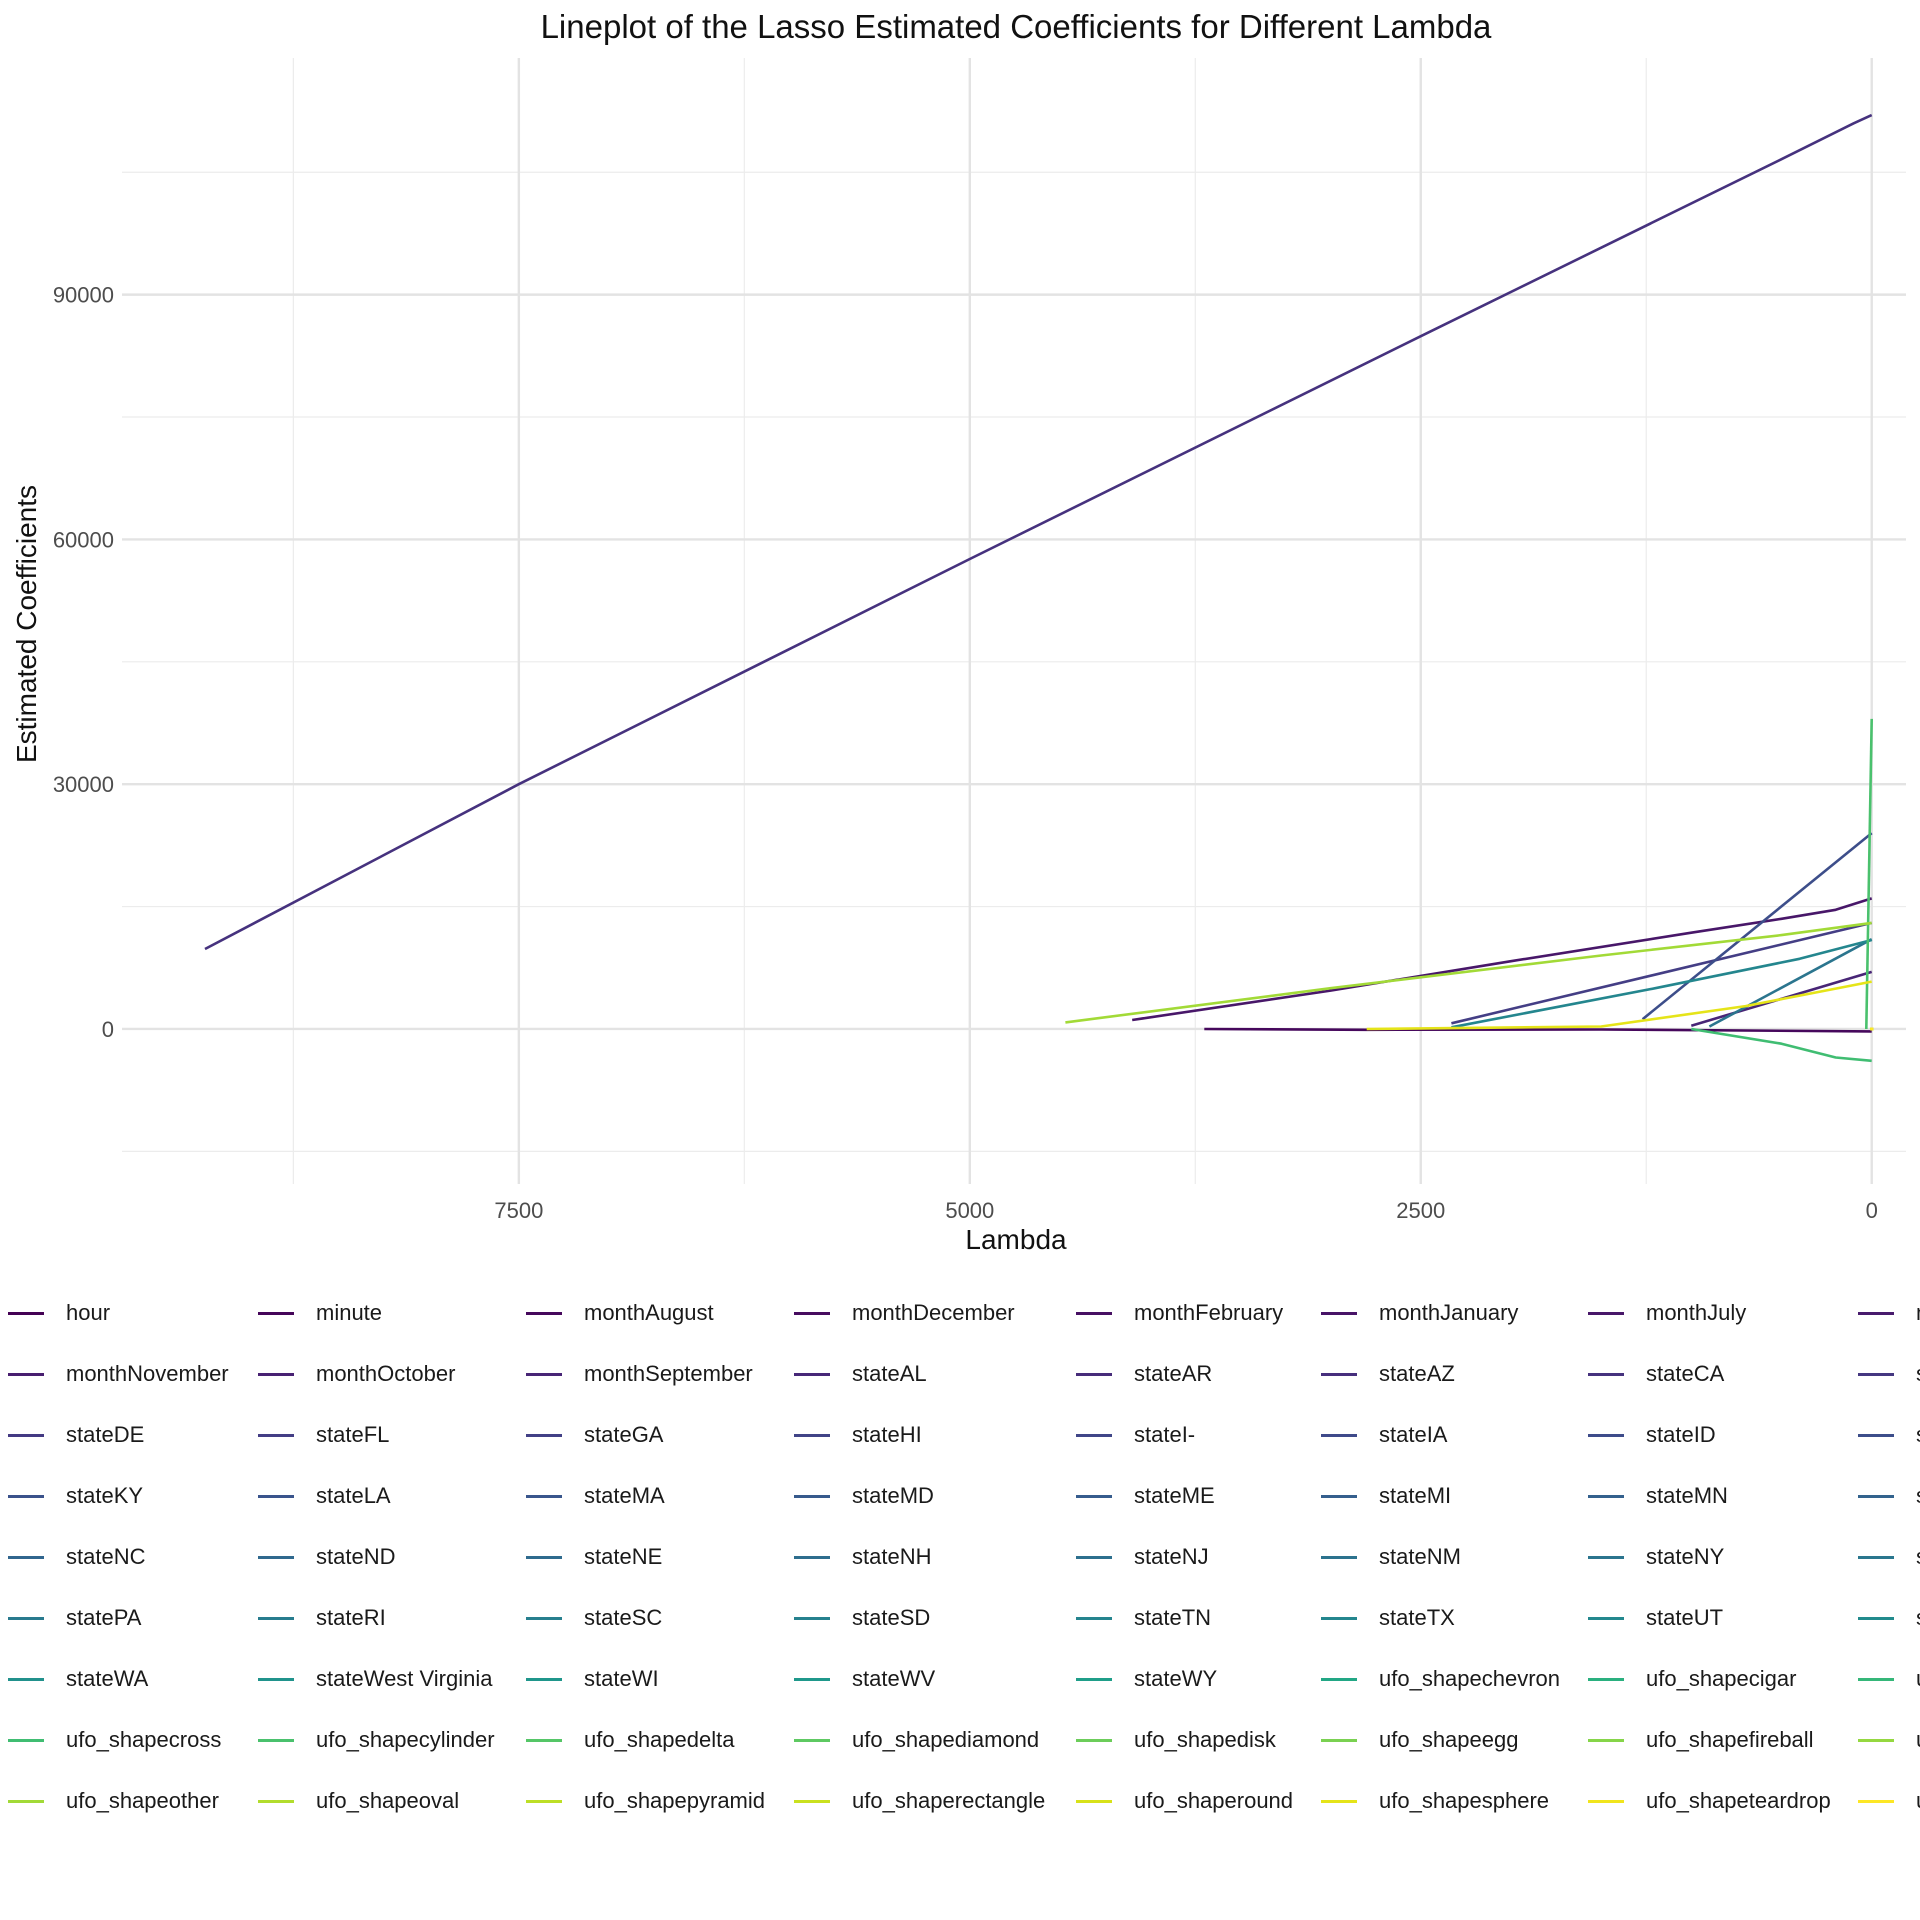 This screenshot has height=1920, width=1920. I want to click on legend-label: statePA, so click(104, 1617).